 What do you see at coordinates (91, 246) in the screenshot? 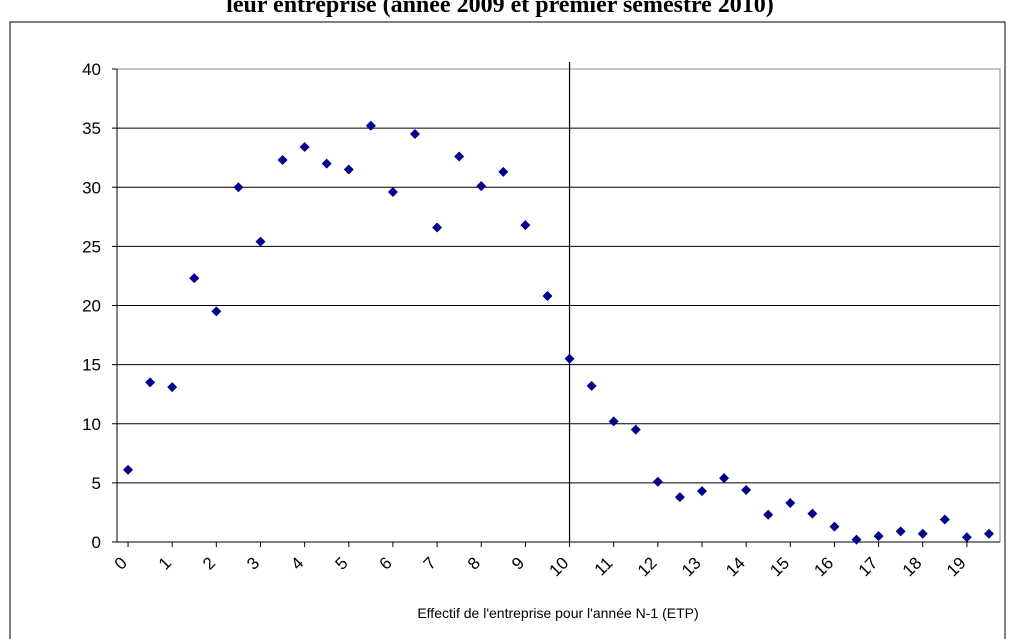
I see `y-tick-label: 25` at bounding box center [91, 246].